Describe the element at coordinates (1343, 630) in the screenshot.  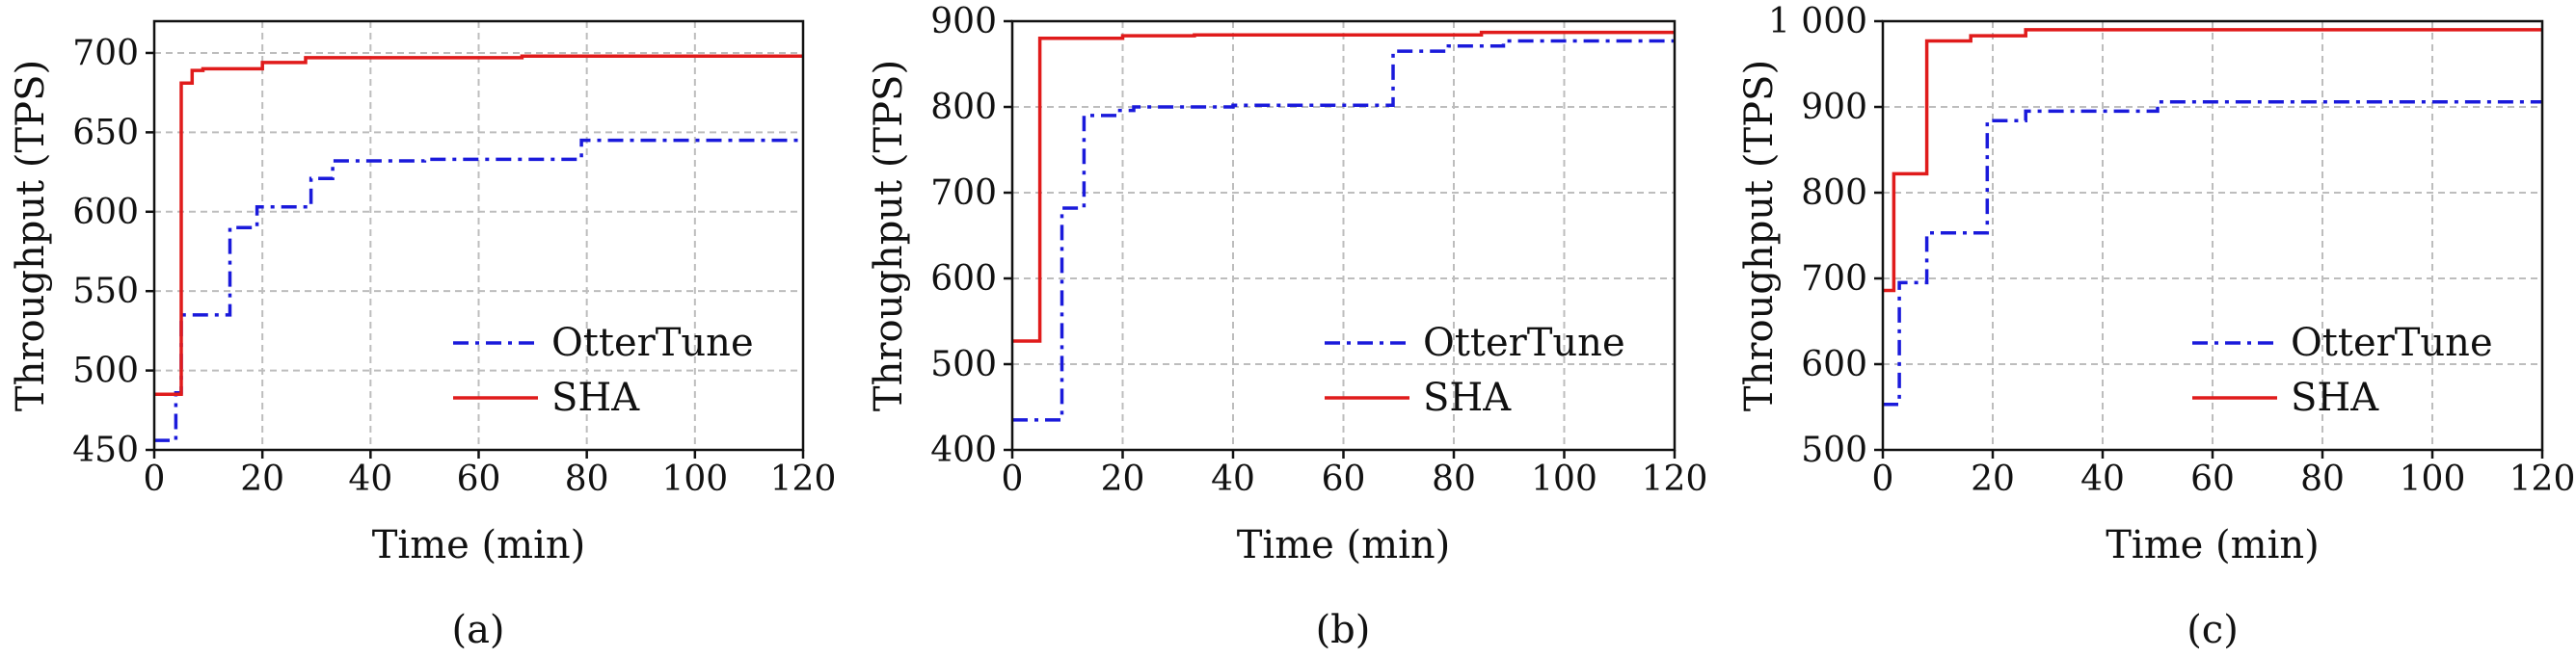
I see `panel-caption: (b)` at that location.